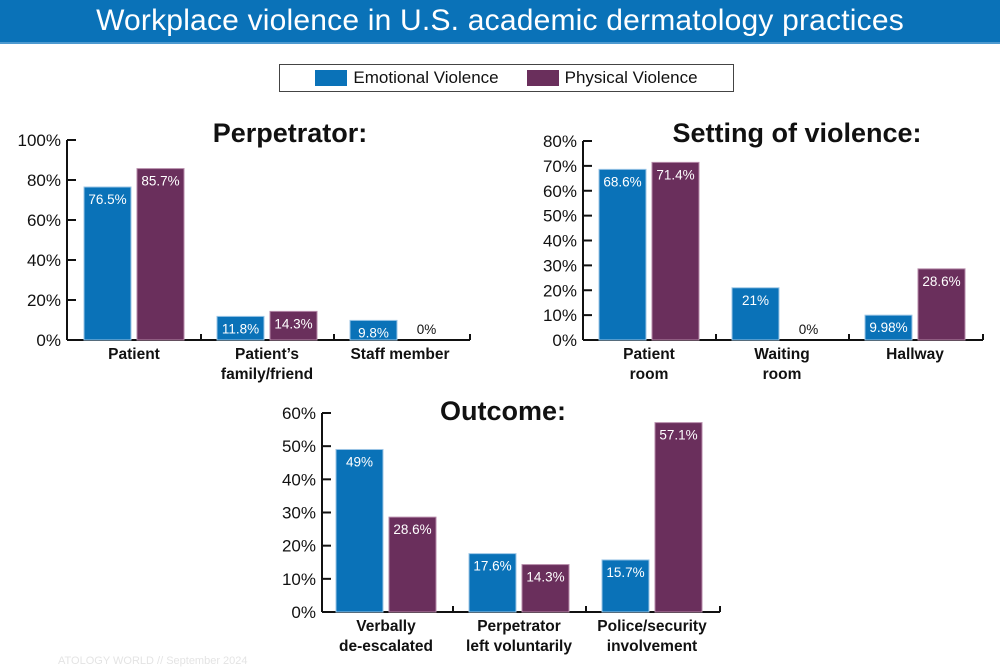  What do you see at coordinates (675, 174) in the screenshot?
I see `bar-value-label: 71.4%` at bounding box center [675, 174].